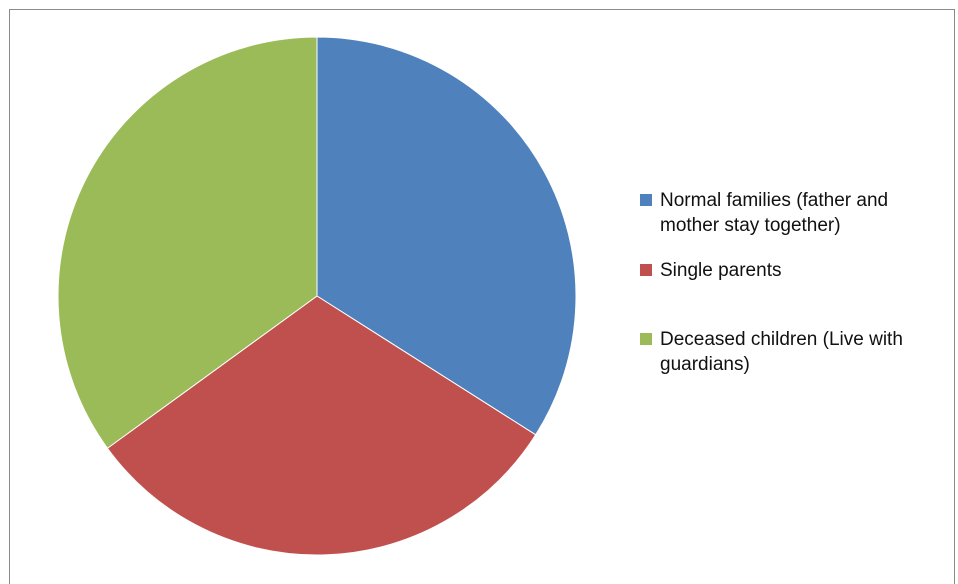  What do you see at coordinates (646, 200) in the screenshot?
I see `legend-swatch-normal-families` at bounding box center [646, 200].